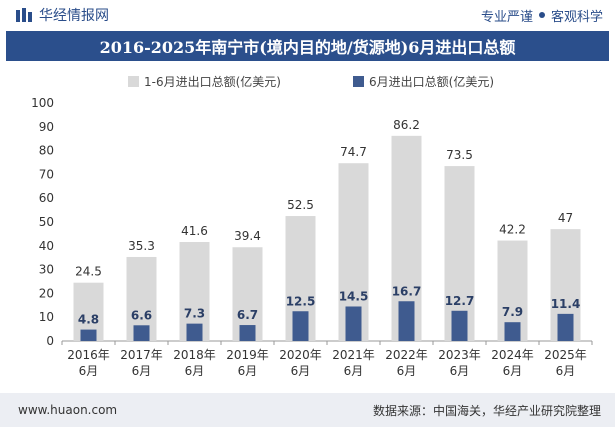 The image size is (615, 427). What do you see at coordinates (46, 270) in the screenshot?
I see `y-tick-label: 30` at bounding box center [46, 270].